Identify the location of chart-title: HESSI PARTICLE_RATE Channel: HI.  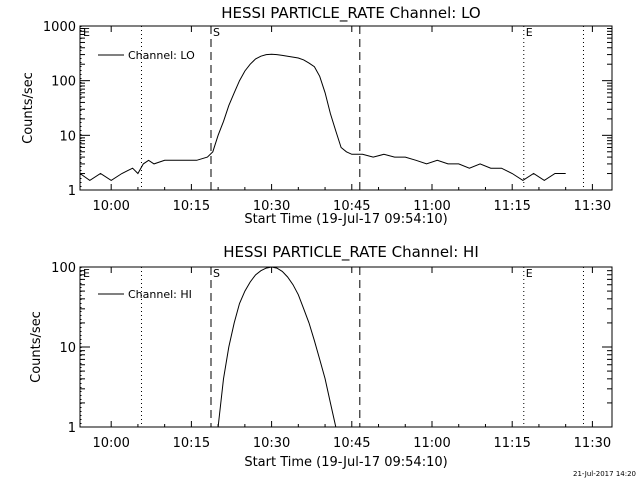
(351, 252).